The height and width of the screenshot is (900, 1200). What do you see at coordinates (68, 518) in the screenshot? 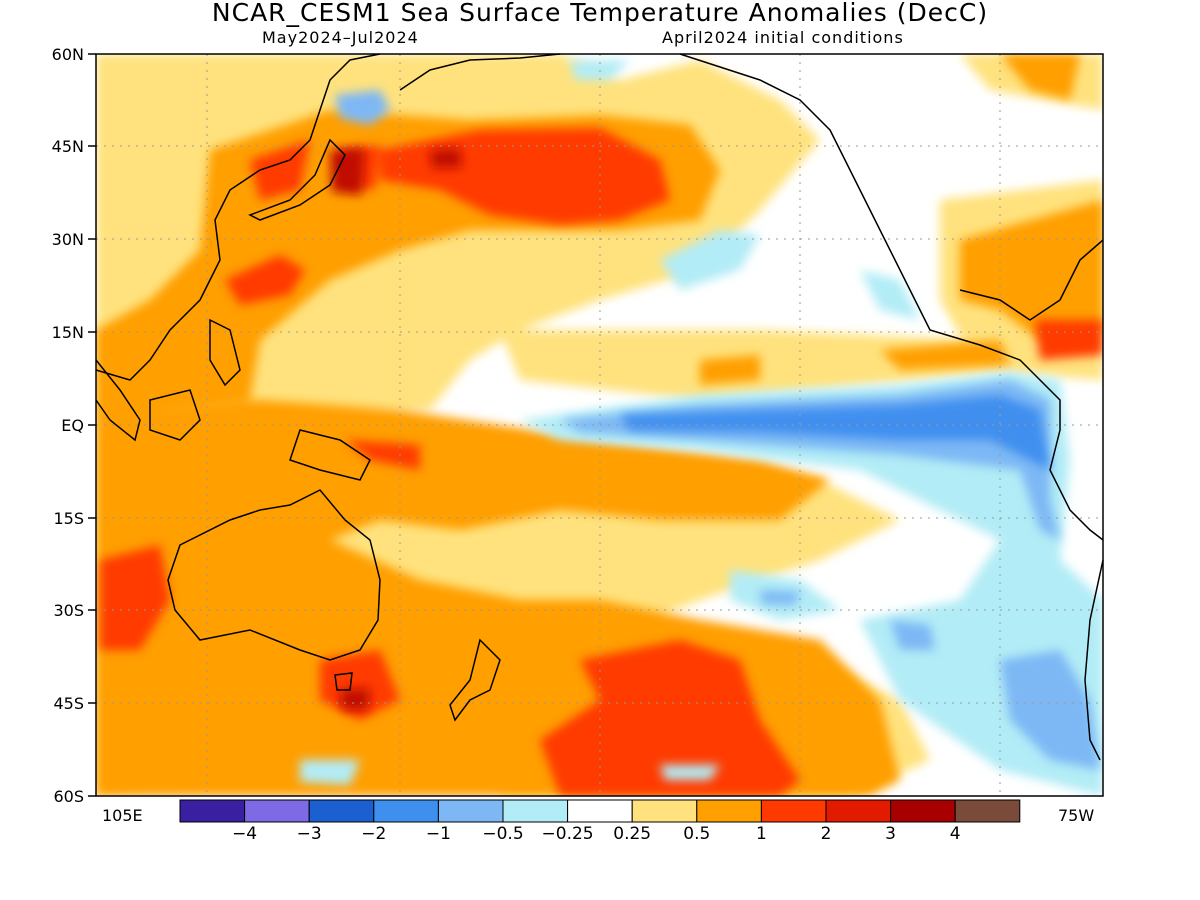
I see `lat-label-15s: 15S` at bounding box center [68, 518].